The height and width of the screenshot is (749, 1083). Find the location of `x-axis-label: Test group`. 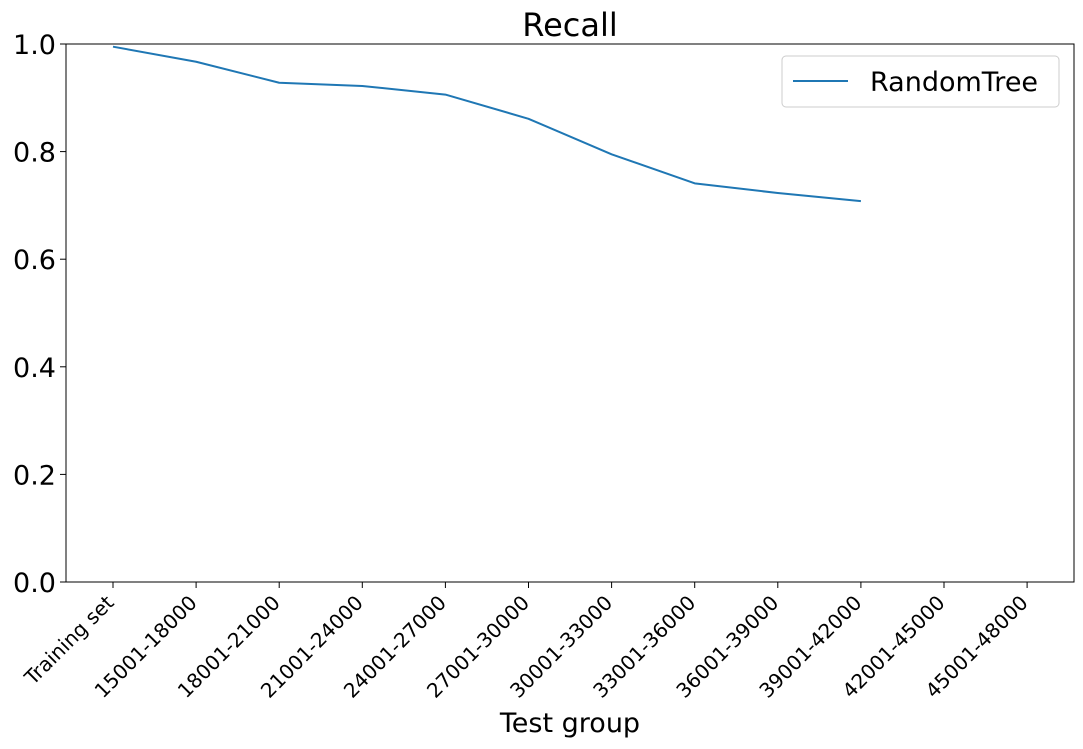

x-axis-label: Test group is located at coordinates (569, 723).